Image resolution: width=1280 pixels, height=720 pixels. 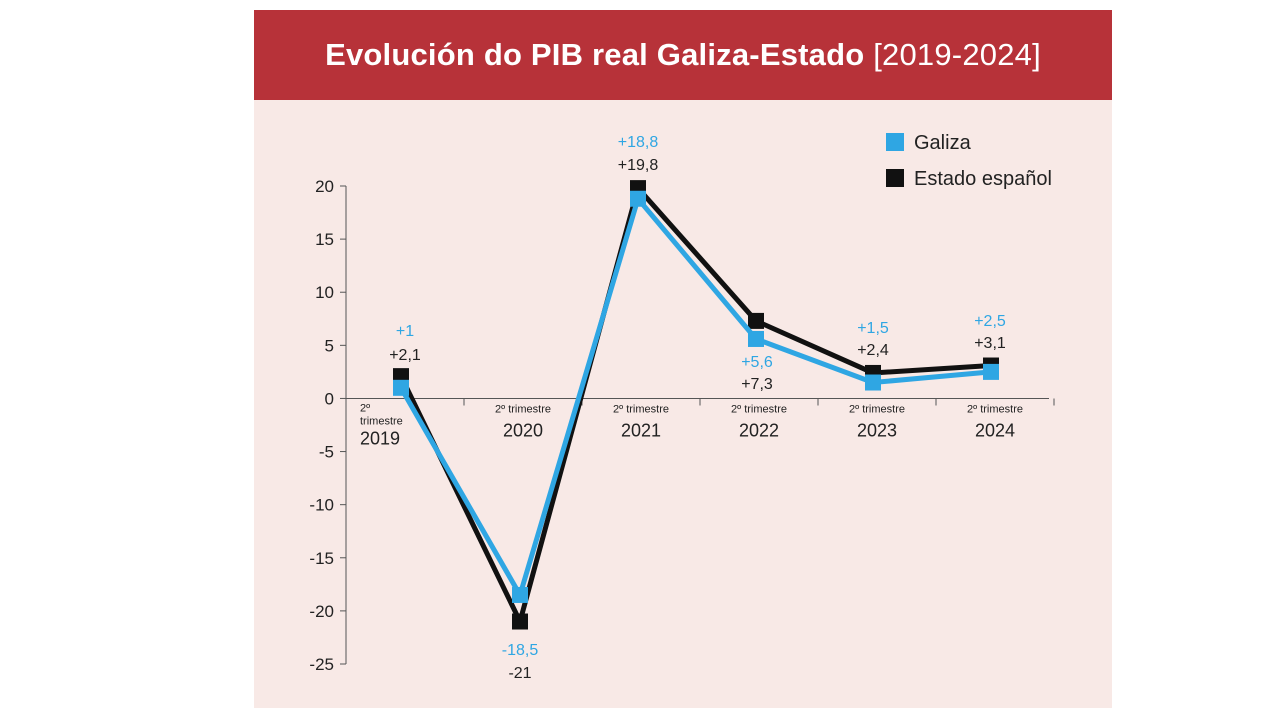 I want to click on x-cat-label-year: 2020, so click(x=523, y=430).